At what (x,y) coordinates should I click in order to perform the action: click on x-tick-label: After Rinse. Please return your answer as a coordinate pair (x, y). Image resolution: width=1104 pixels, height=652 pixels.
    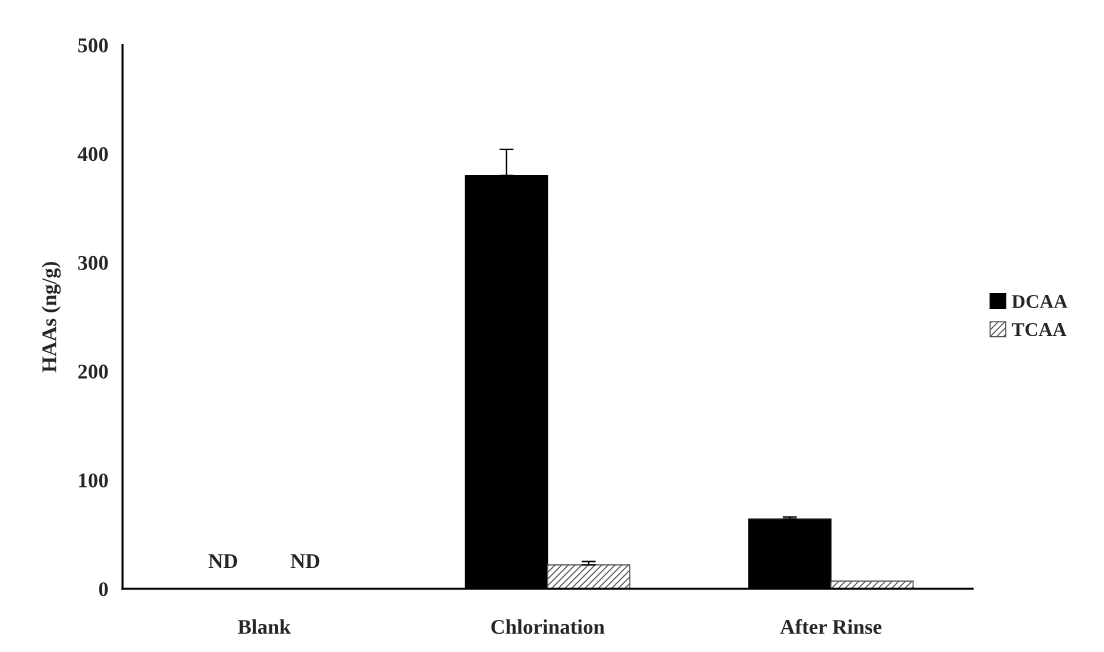
    Looking at the image, I should click on (831, 626).